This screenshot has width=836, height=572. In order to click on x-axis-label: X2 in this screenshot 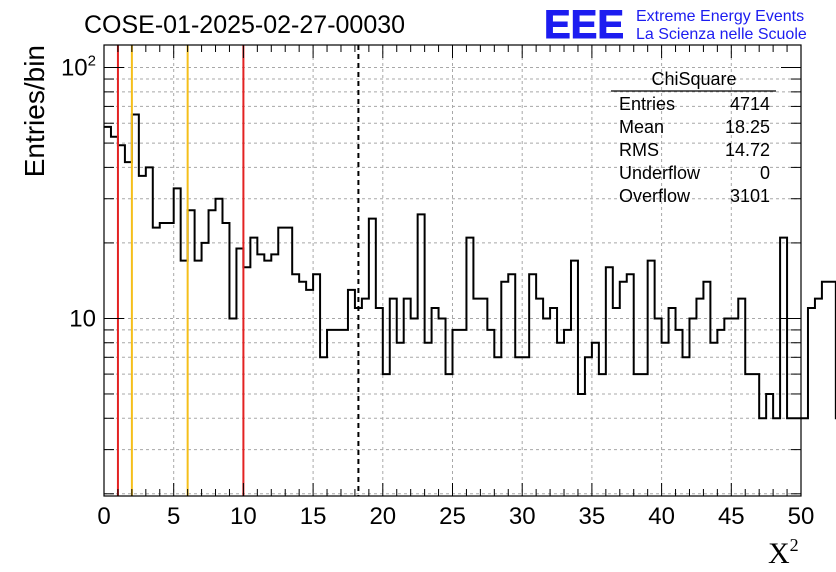, I will do `click(783, 552)`.